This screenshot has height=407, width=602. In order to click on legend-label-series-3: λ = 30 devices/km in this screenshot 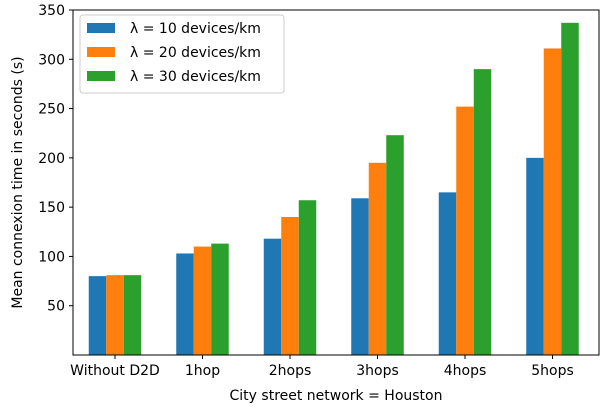, I will do `click(195, 77)`.